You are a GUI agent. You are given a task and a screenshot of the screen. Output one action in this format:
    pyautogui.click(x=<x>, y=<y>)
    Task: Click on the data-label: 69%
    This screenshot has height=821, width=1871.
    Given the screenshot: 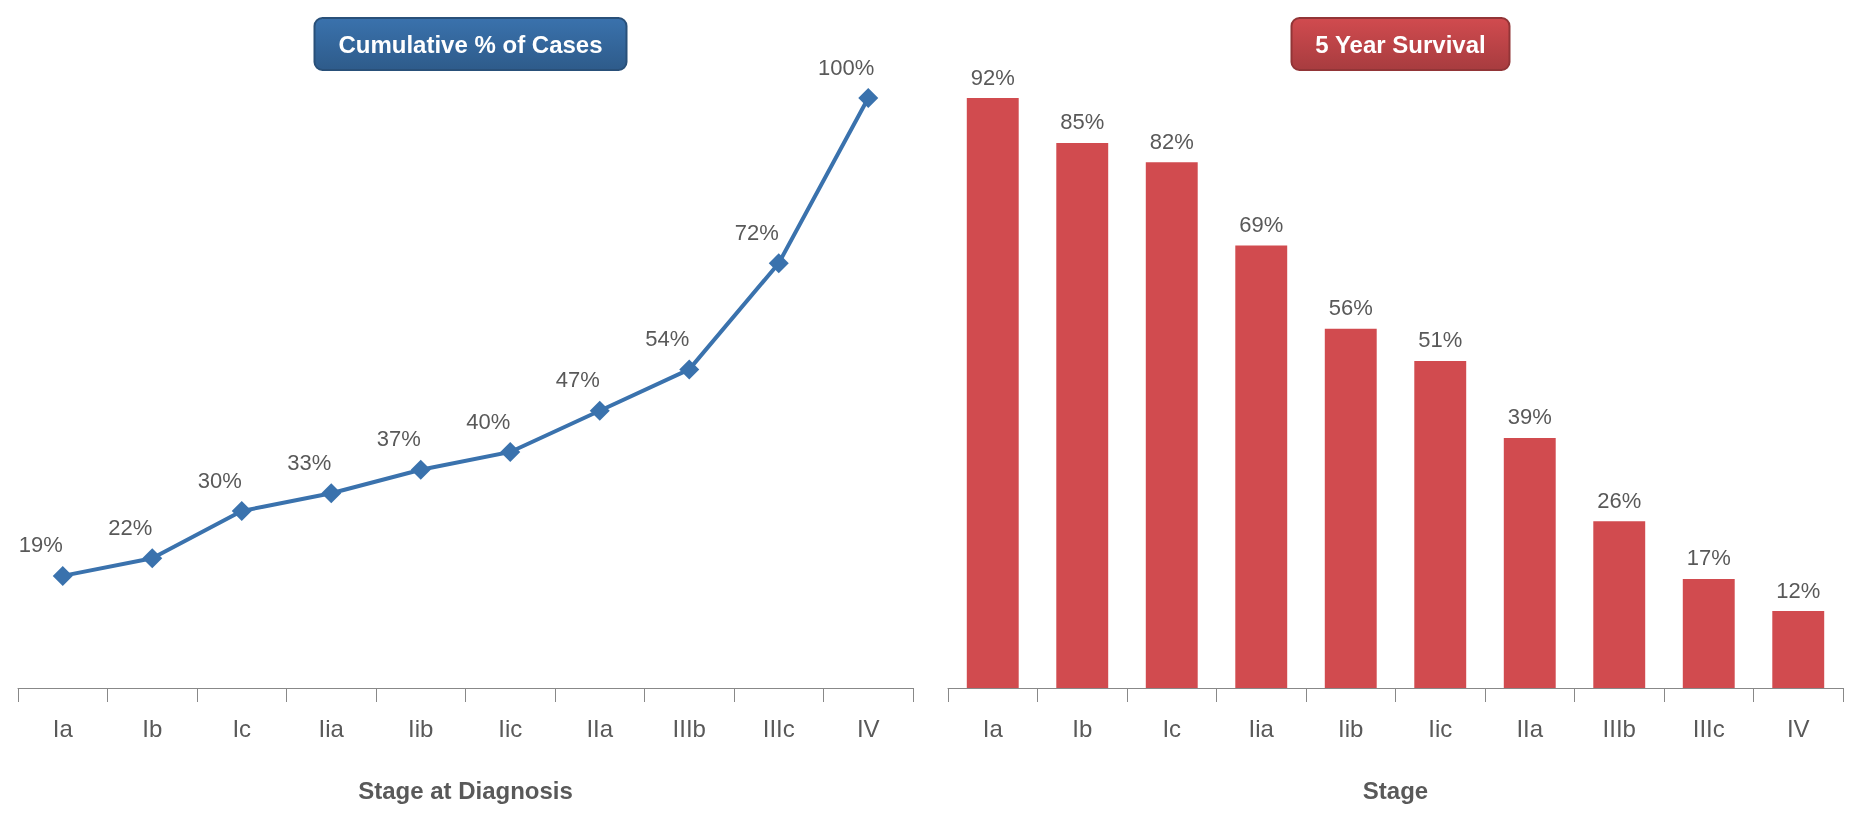 What is the action you would take?
    pyautogui.click(x=1261, y=224)
    